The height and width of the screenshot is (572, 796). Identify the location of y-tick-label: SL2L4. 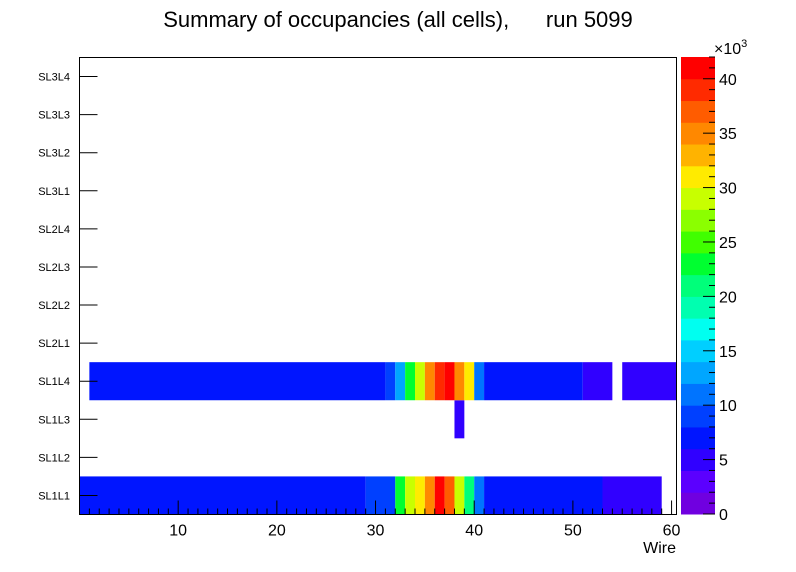
(54, 230).